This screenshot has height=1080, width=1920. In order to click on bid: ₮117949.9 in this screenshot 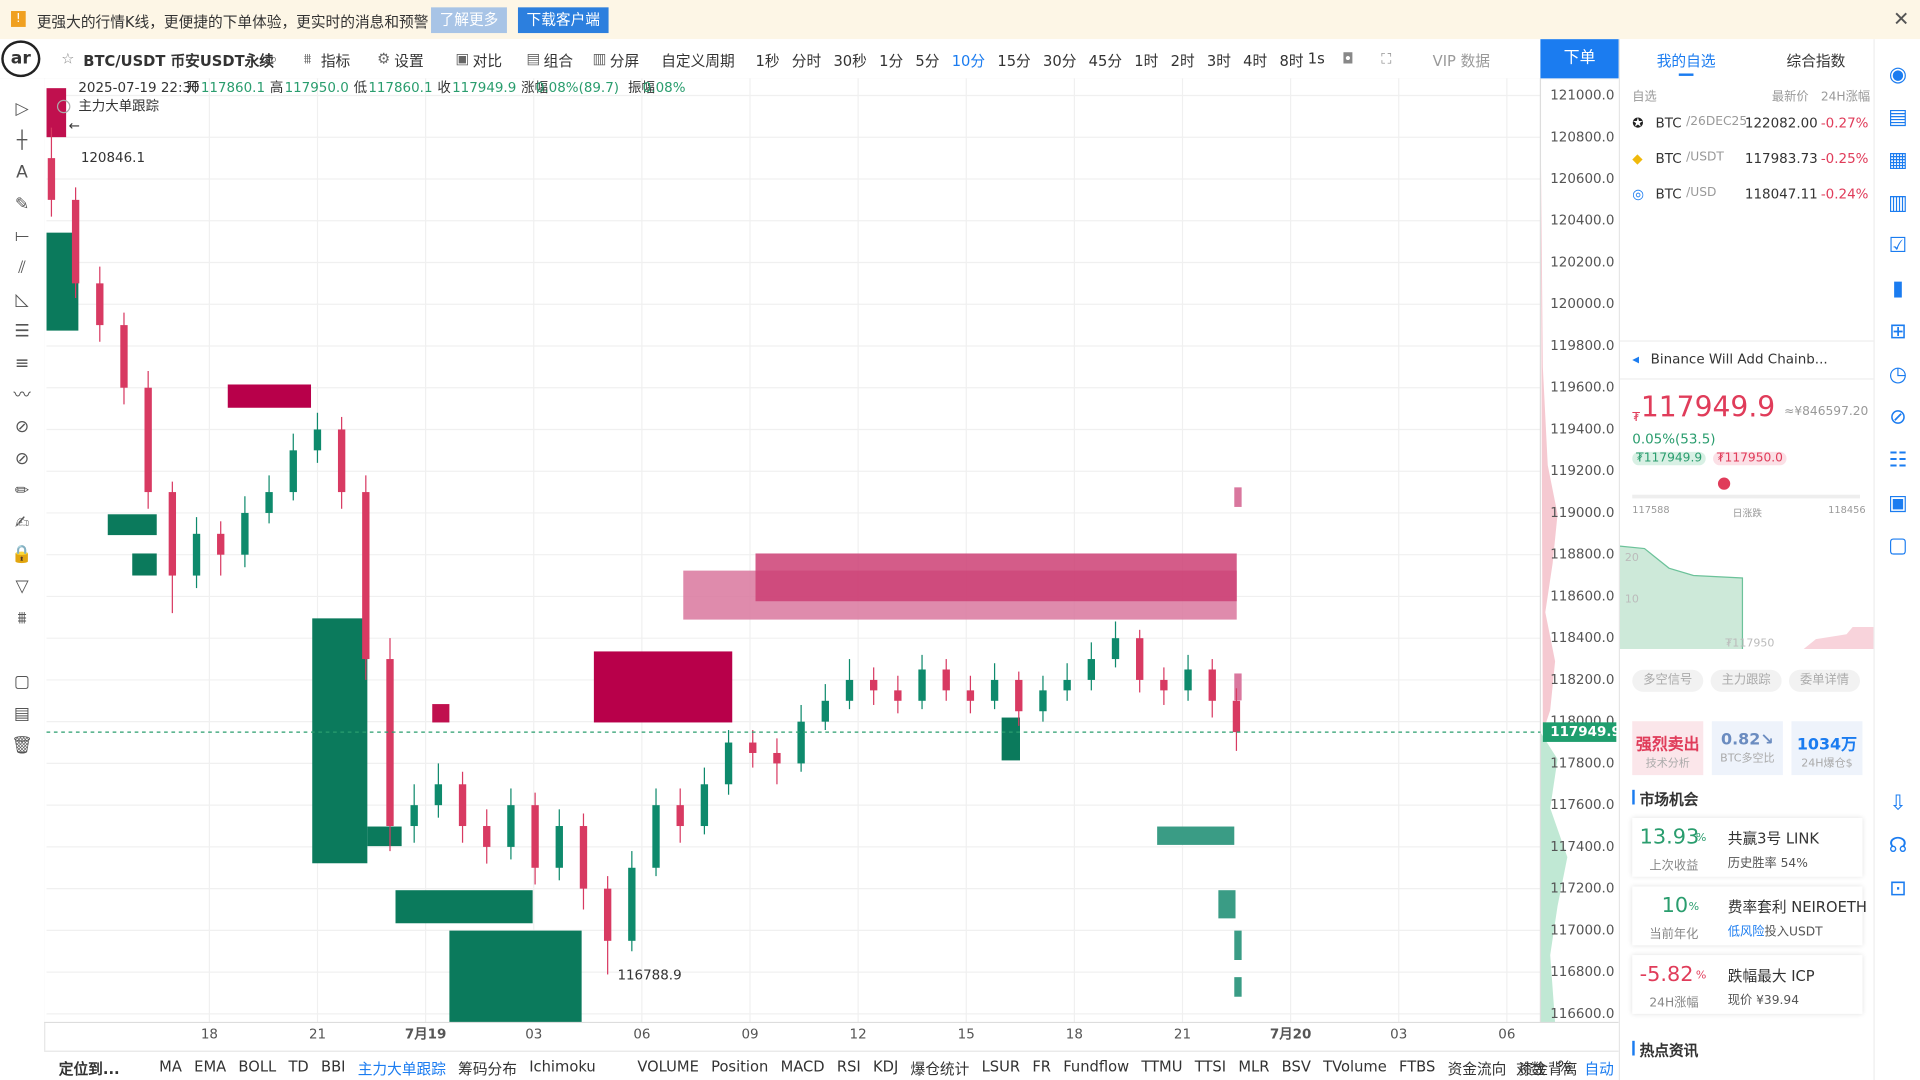, I will do `click(1669, 458)`.